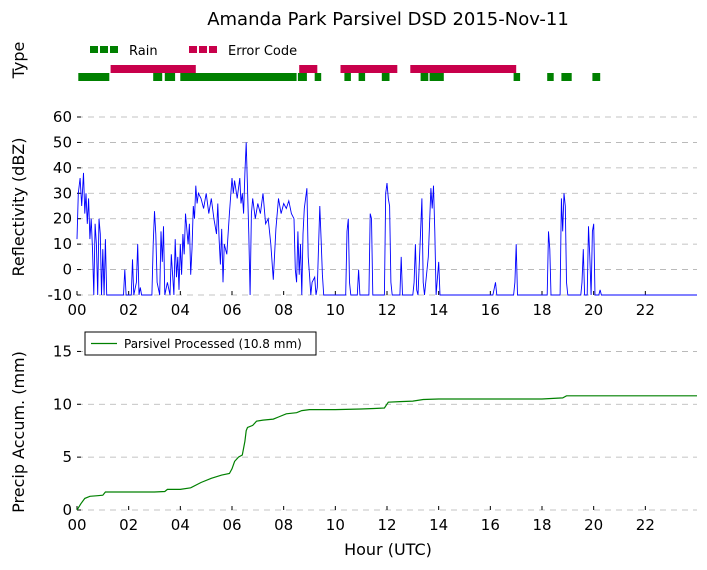  Describe the element at coordinates (18, 432) in the screenshot. I see `precip-ylabel: Precip Accum. (mm)` at that location.